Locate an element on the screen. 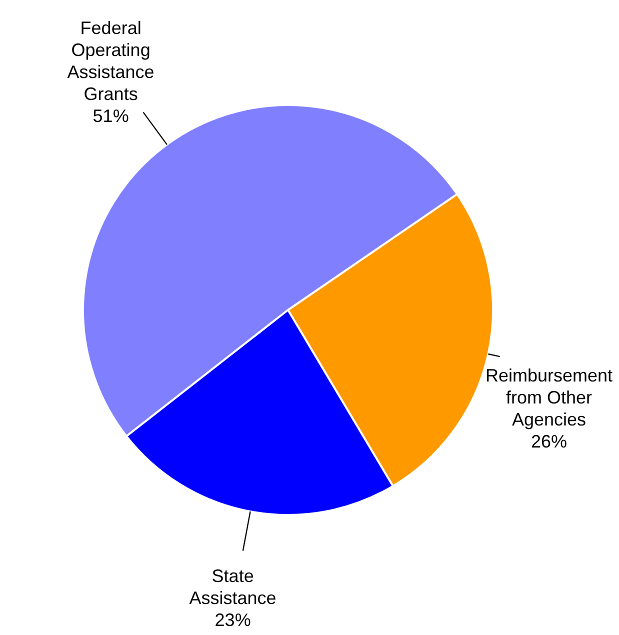 This screenshot has height=635, width=619. slice-label: Reimbursement from Other Agencies is located at coordinates (549, 398).